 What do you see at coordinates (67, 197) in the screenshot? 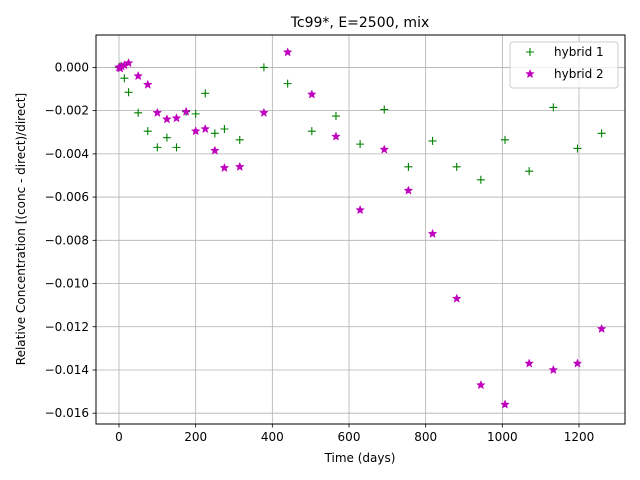
I see `y-tick-label: −0.006` at bounding box center [67, 197].